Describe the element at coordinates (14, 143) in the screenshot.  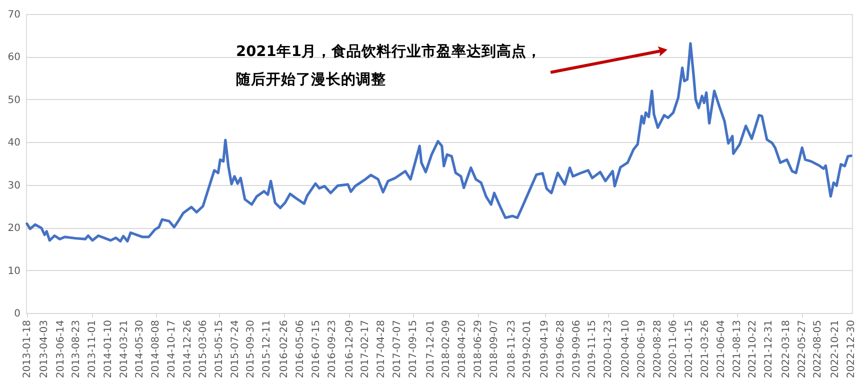
I see `y-tick-label: 40` at that location.